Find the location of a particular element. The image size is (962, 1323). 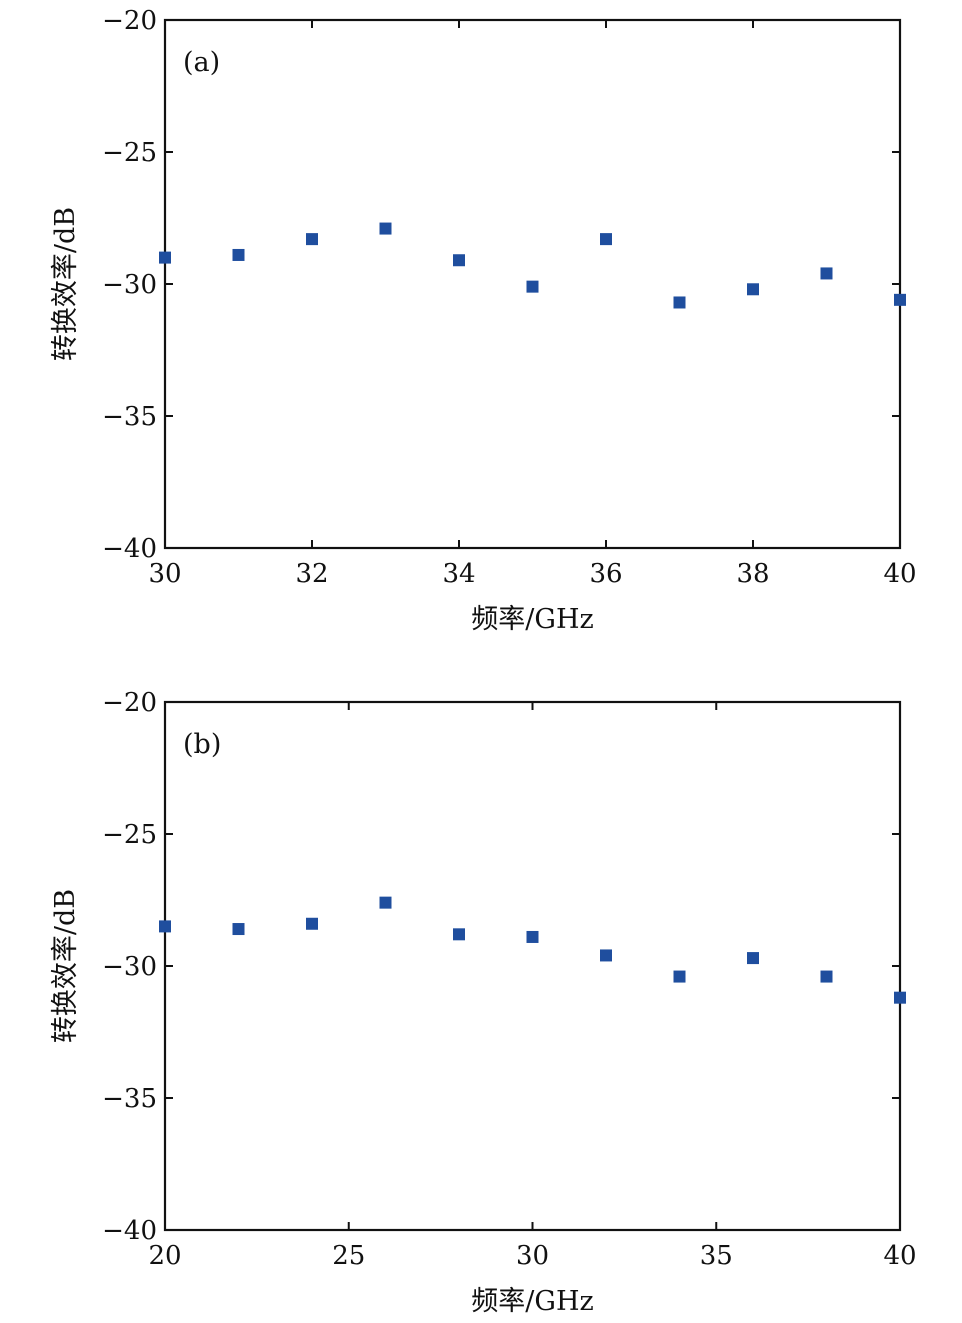

panel-label: (a) is located at coordinates (201, 62).